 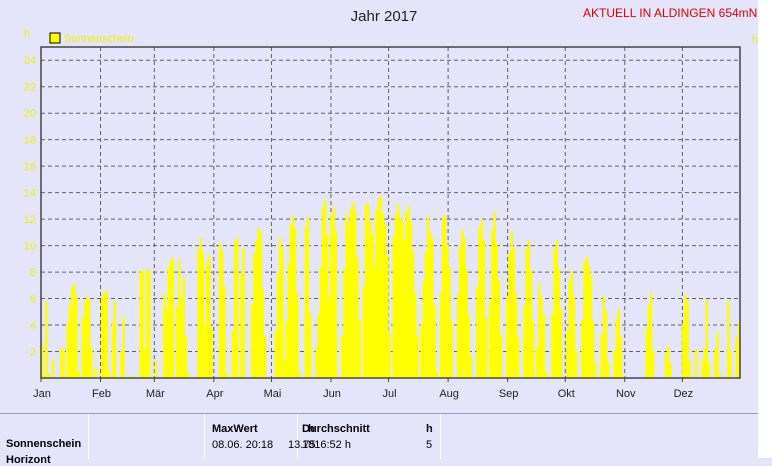 What do you see at coordinates (429, 445) in the screenshot?
I see `avg-value: 5` at bounding box center [429, 445].